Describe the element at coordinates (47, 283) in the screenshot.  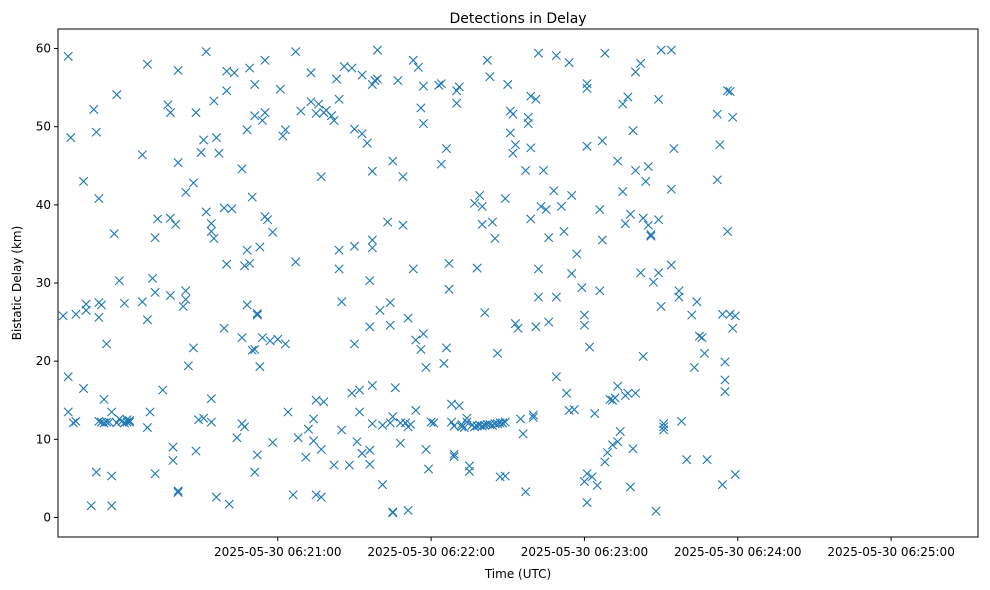
I see `y-axis: 0 10 20 30 40 50 60` at that location.